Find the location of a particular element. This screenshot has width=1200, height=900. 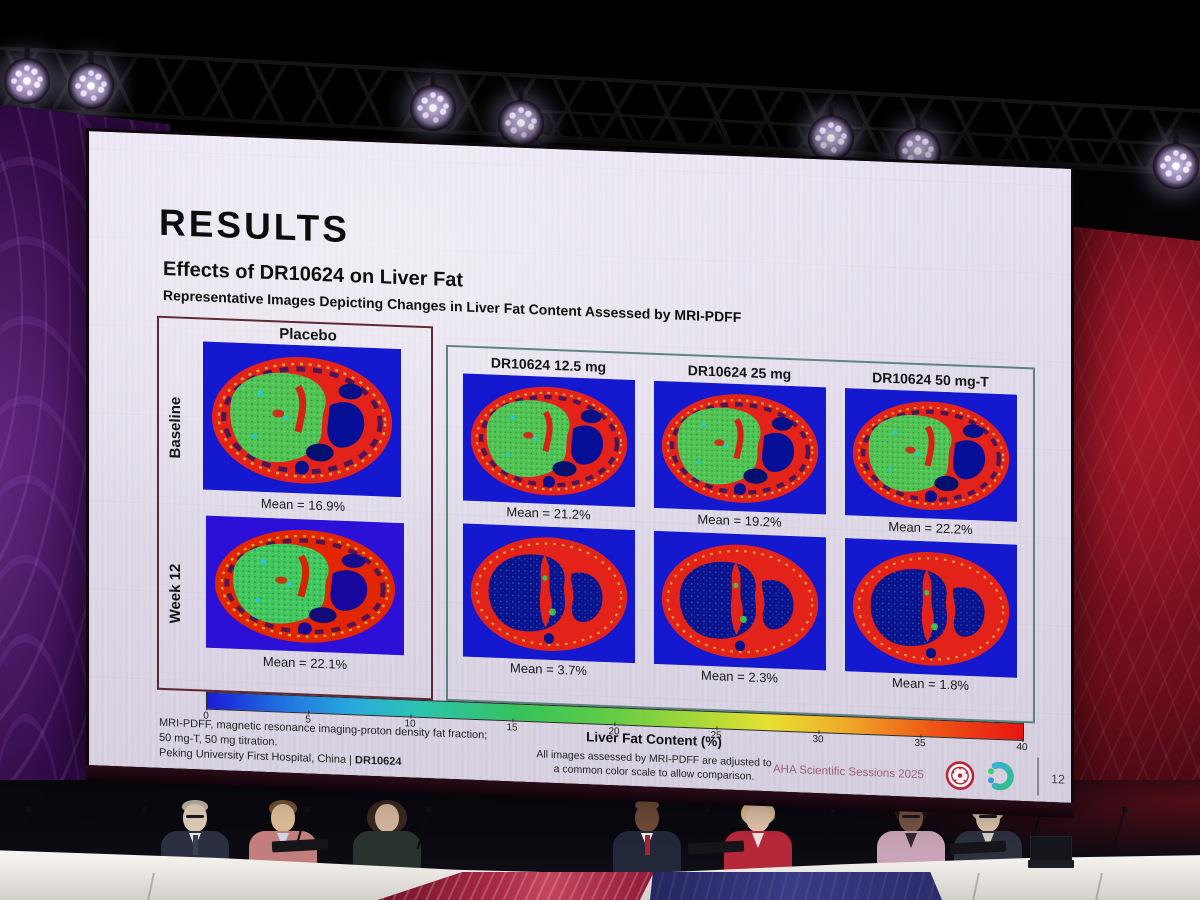

row-label-baseline: Baseline is located at coordinates (175, 427).